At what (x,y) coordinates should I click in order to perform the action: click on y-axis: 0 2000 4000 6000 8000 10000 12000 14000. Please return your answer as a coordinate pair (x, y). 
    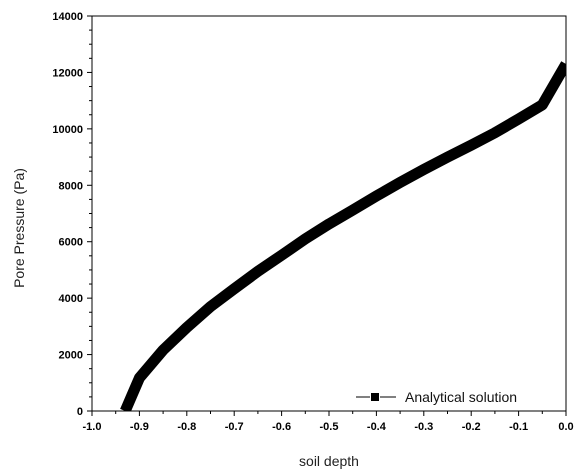
    Looking at the image, I should click on (72, 214).